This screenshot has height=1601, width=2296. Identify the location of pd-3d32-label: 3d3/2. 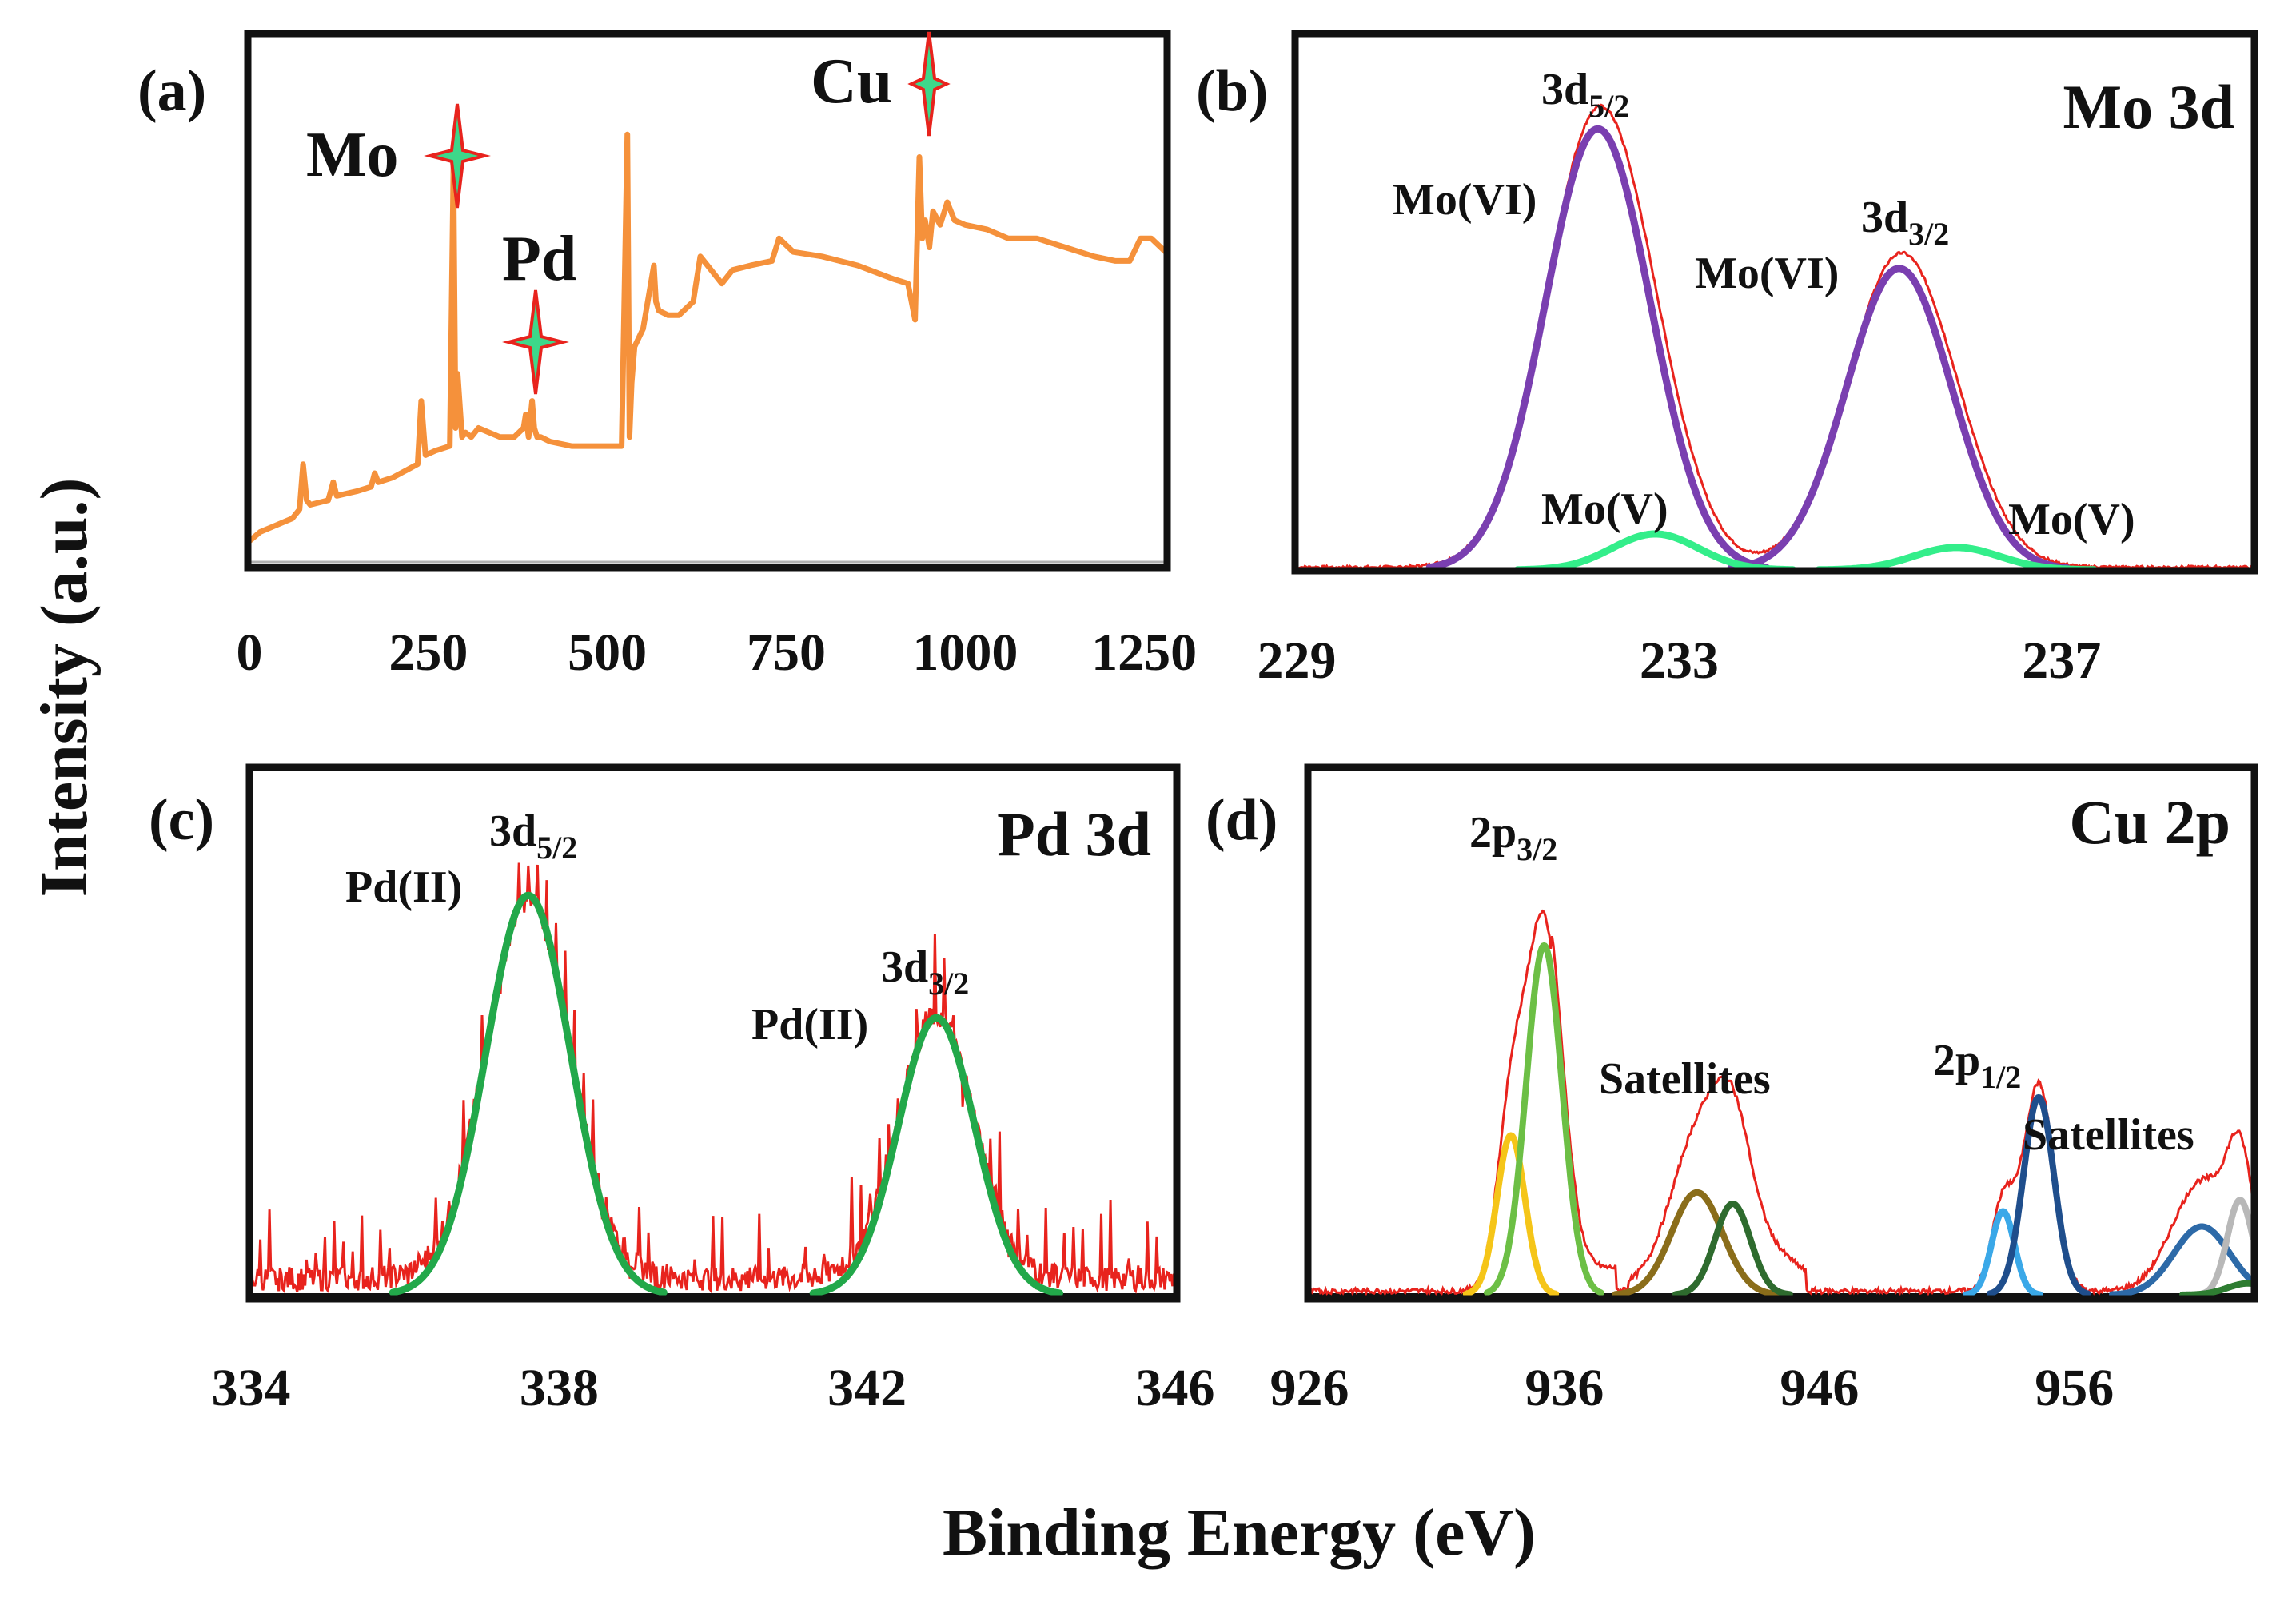
(925, 972).